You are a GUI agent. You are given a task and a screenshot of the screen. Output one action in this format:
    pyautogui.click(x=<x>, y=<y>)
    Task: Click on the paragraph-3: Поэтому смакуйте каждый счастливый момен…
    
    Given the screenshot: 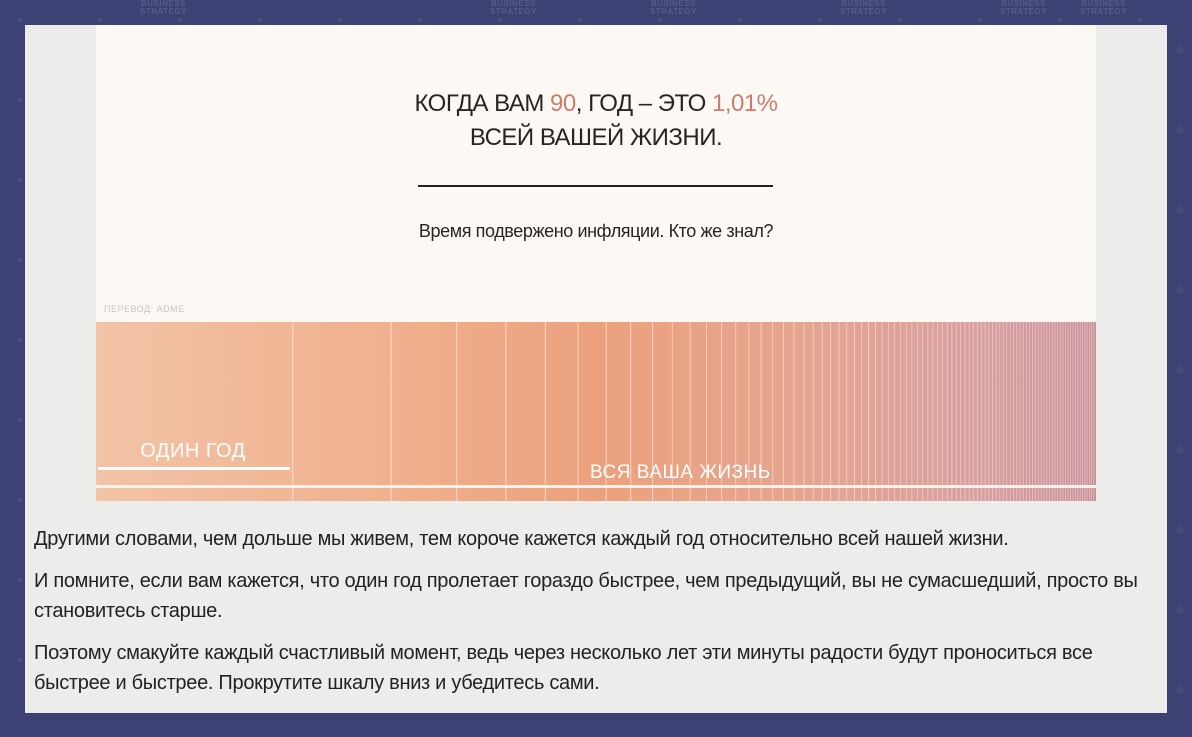 What is the action you would take?
    pyautogui.click(x=563, y=668)
    